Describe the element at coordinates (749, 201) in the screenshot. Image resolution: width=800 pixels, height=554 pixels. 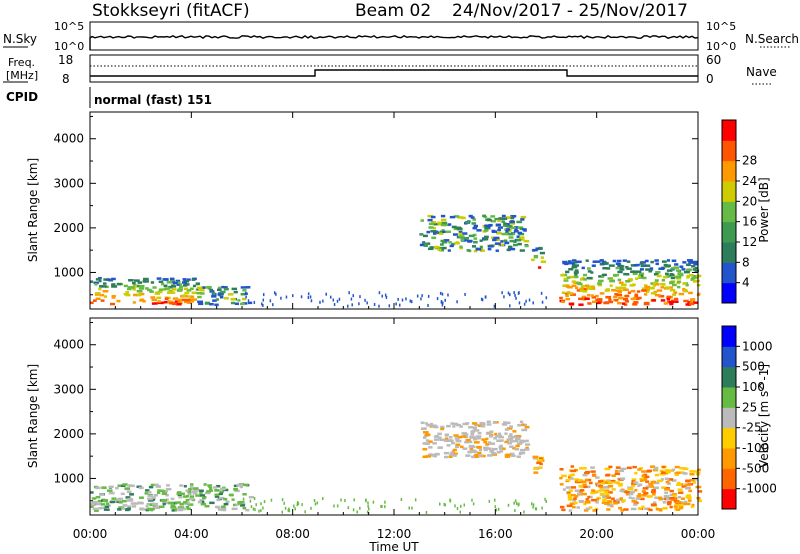
I see `colorbar-tick-label: 20` at that location.